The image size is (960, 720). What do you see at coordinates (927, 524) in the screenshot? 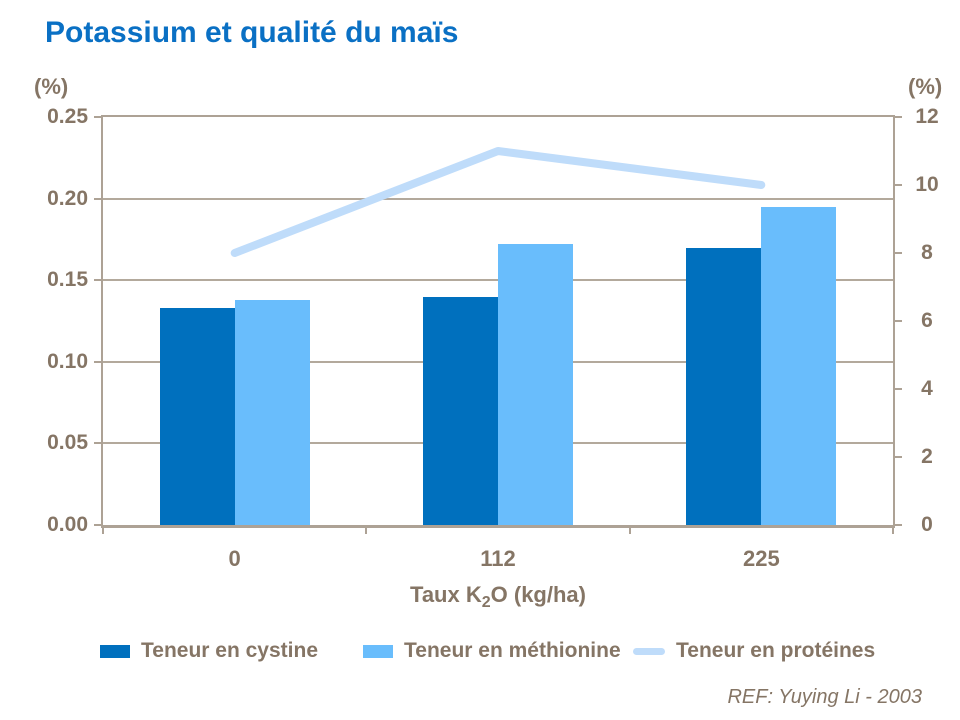
I see `y-right-tick-label: 0` at bounding box center [927, 524].